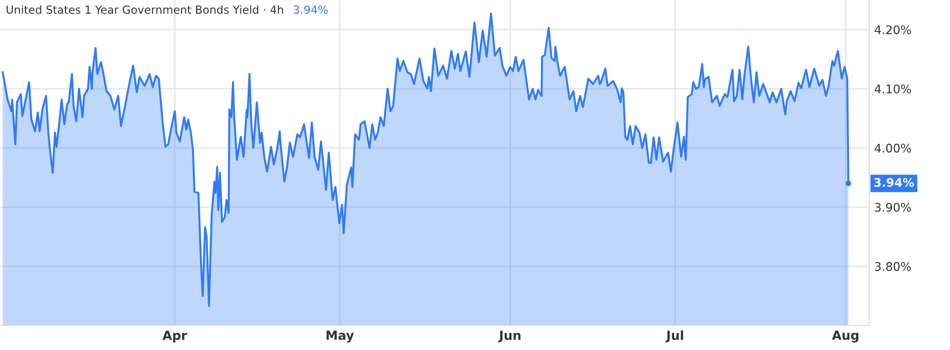  I want to click on chart-title: United States 1 Year Government Bonds Yield · 4h, so click(145, 9).